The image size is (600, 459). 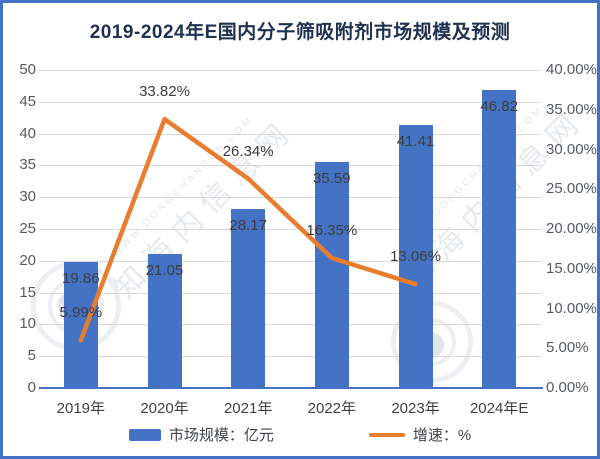 What do you see at coordinates (291, 388) in the screenshot?
I see `x-axis-line` at bounding box center [291, 388].